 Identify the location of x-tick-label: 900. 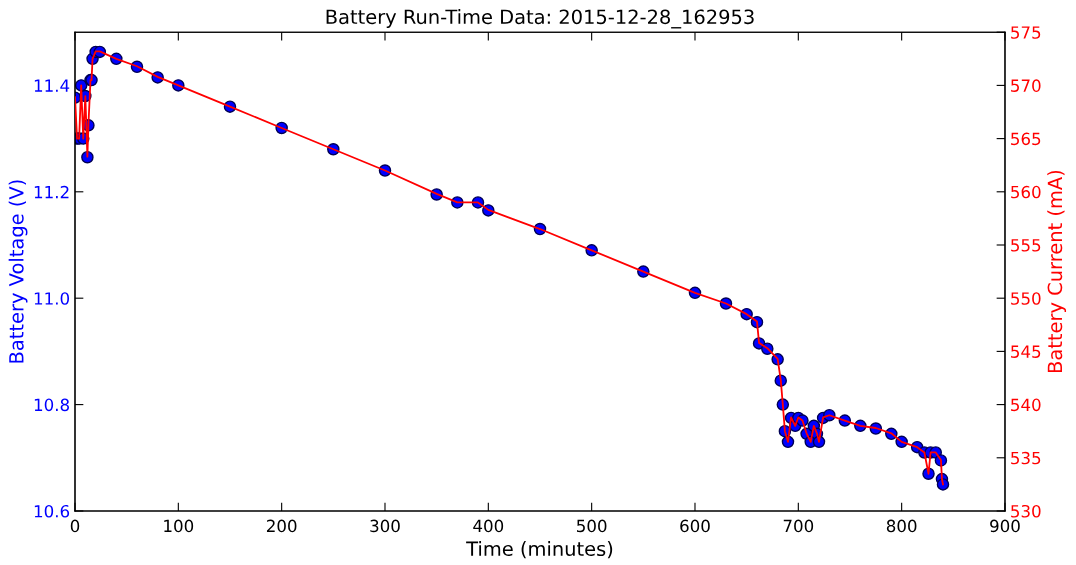
(1005, 526).